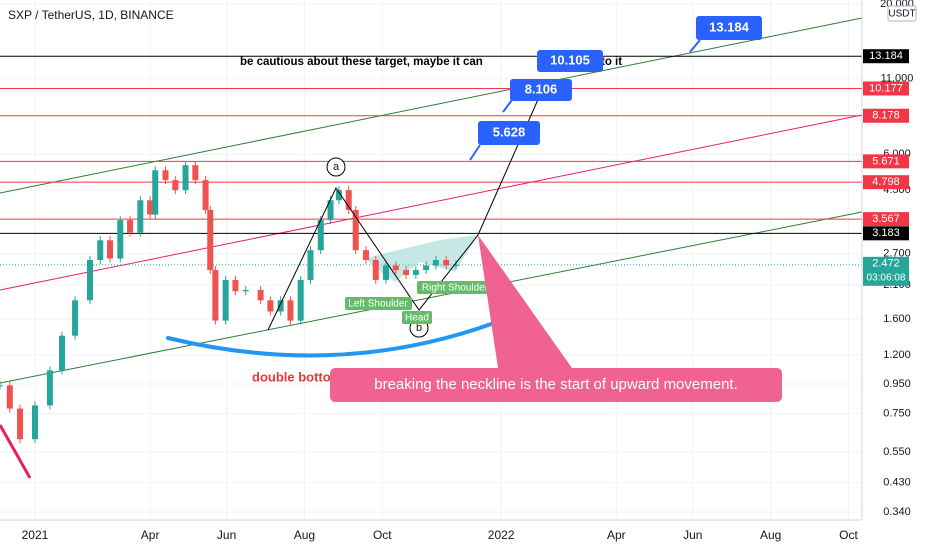 This screenshot has height=550, width=932. Describe the element at coordinates (35, 535) in the screenshot. I see `x-tick-label: 2021` at that location.